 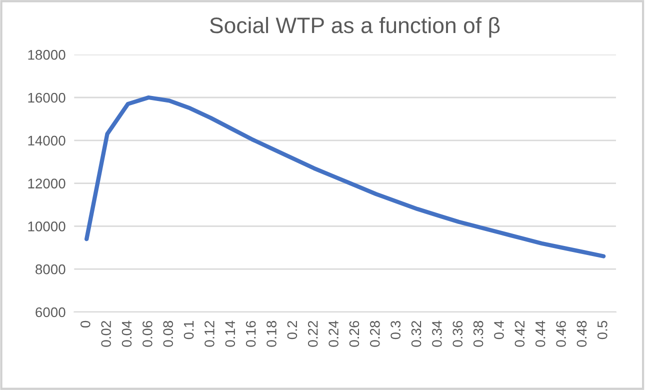 I want to click on x-tick-label: 0.08, so click(x=168, y=333).